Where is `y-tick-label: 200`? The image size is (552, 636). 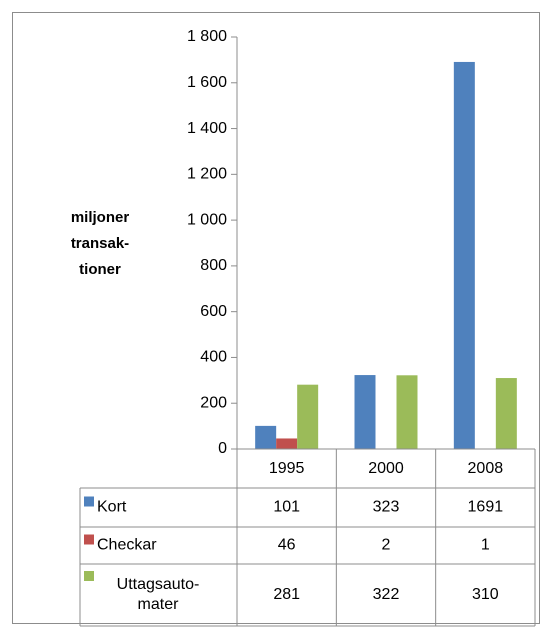 y-tick-label: 200 is located at coordinates (213, 402).